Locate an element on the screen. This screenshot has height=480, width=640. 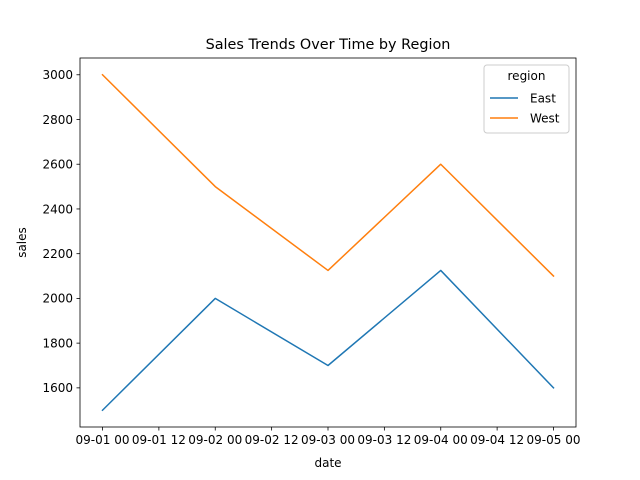
legend-items: East West is located at coordinates (525, 108).